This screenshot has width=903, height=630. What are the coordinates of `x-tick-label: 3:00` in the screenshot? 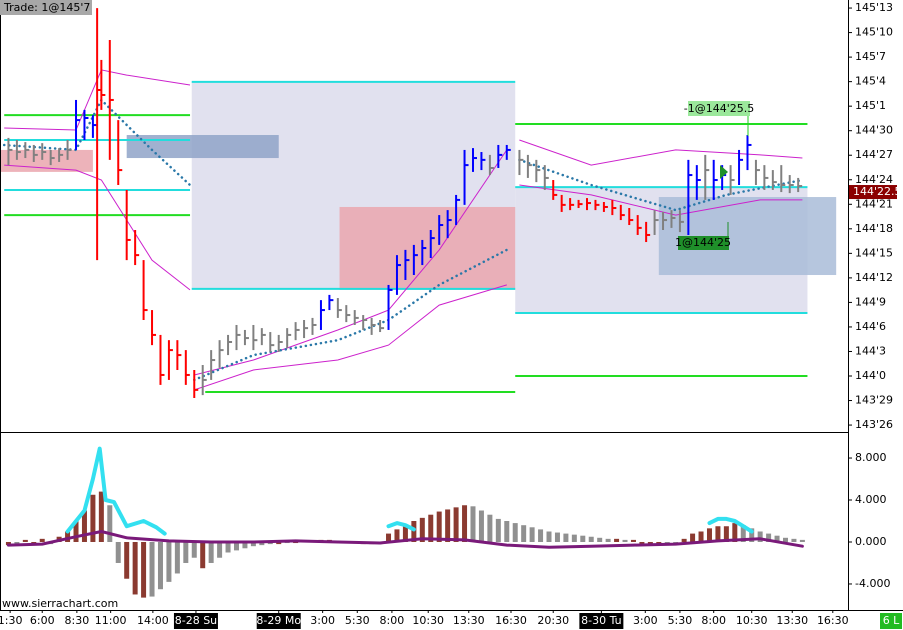 It's located at (322, 620).